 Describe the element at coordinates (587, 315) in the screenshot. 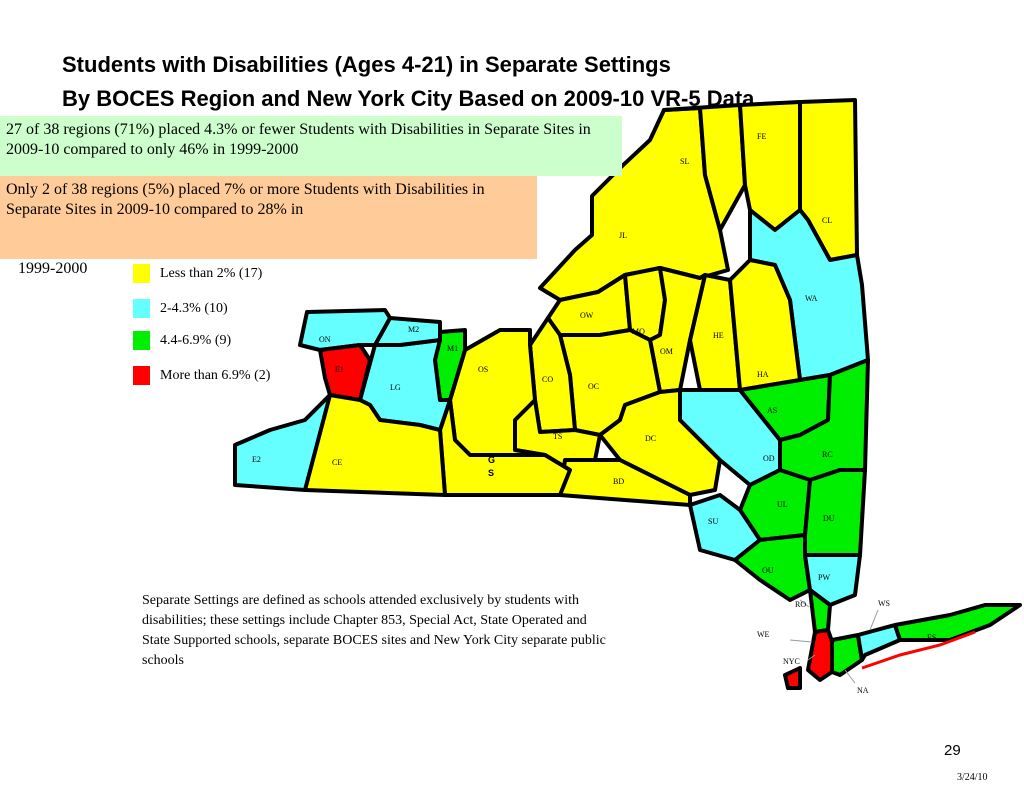

I see `label-OW: OW` at that location.